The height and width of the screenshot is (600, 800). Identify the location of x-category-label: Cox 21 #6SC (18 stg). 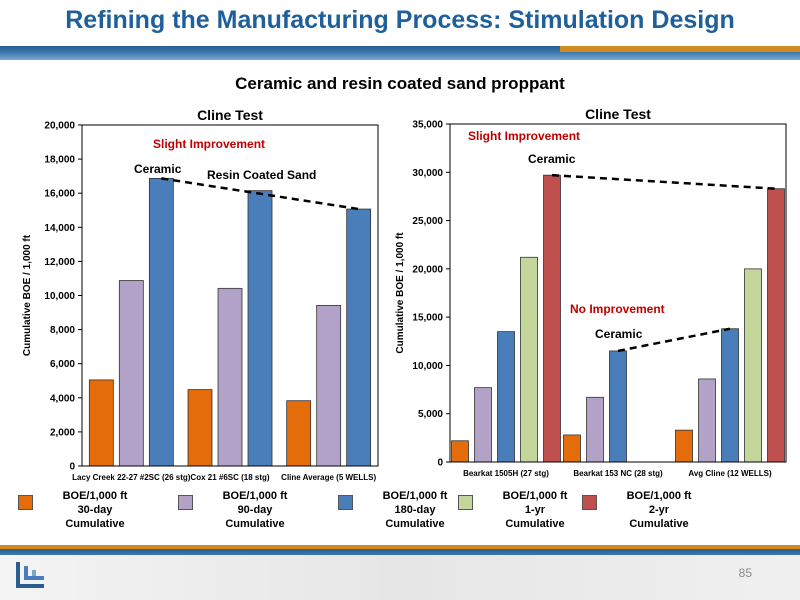
(229, 477).